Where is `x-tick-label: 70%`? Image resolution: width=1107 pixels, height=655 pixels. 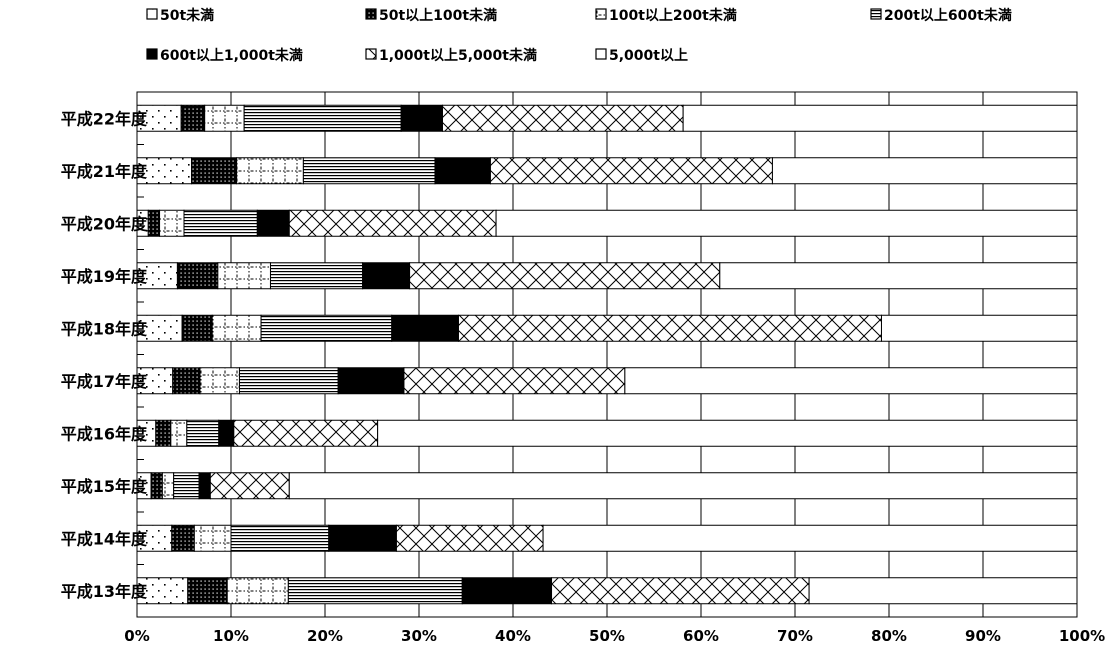 x-tick-label: 70% is located at coordinates (795, 636).